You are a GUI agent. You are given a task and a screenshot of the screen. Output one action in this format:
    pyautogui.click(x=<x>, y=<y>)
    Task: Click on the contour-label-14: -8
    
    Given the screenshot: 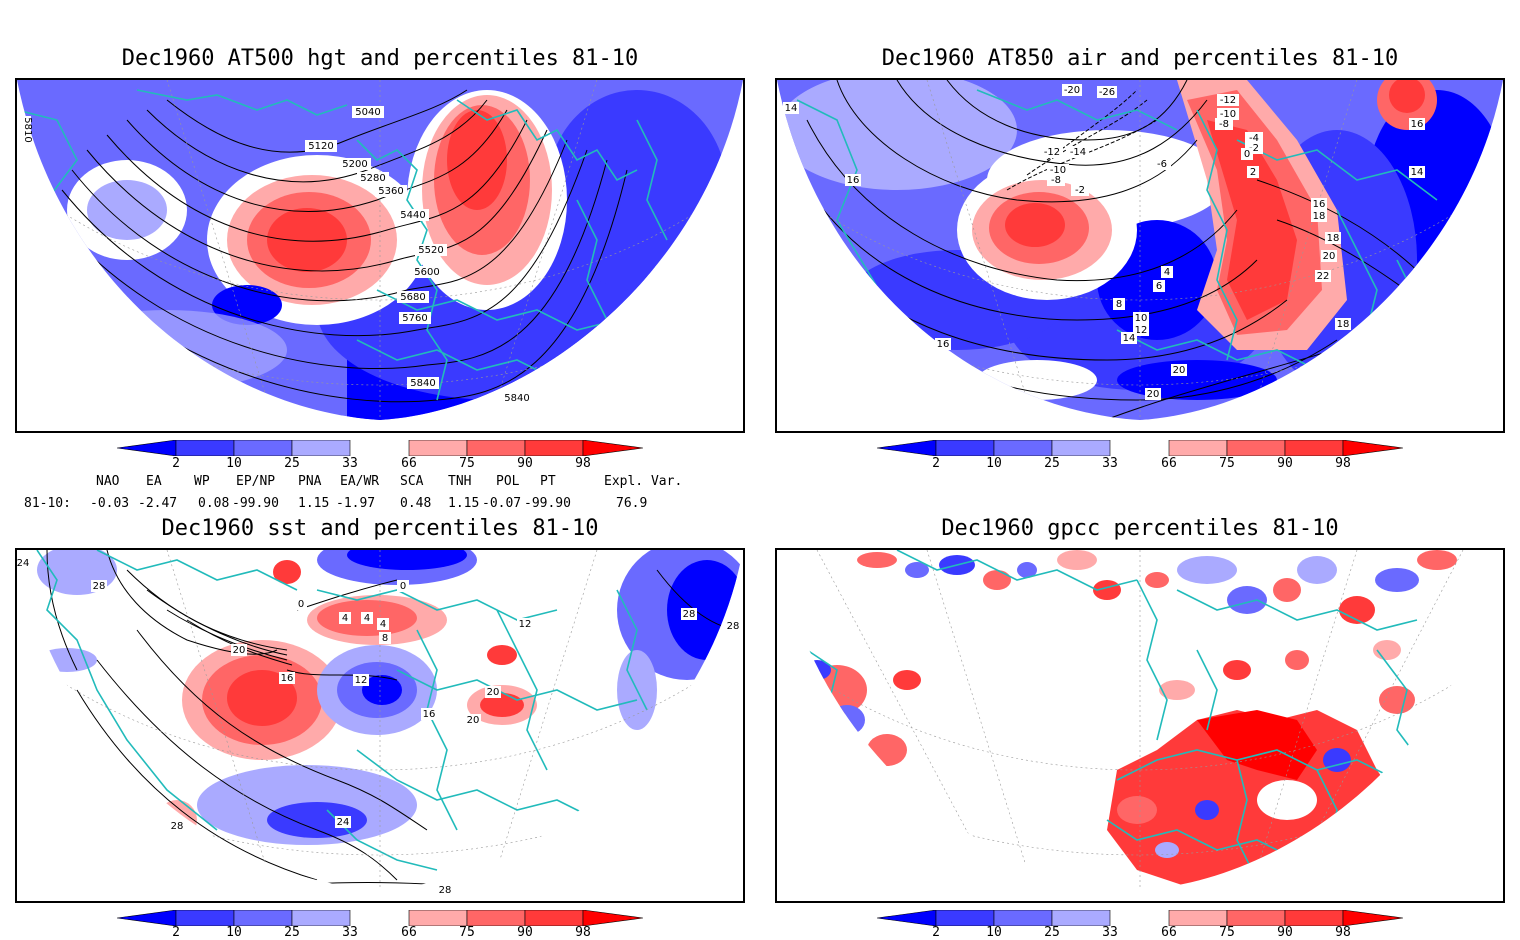 What is the action you would take?
    pyautogui.click(x=1056, y=180)
    